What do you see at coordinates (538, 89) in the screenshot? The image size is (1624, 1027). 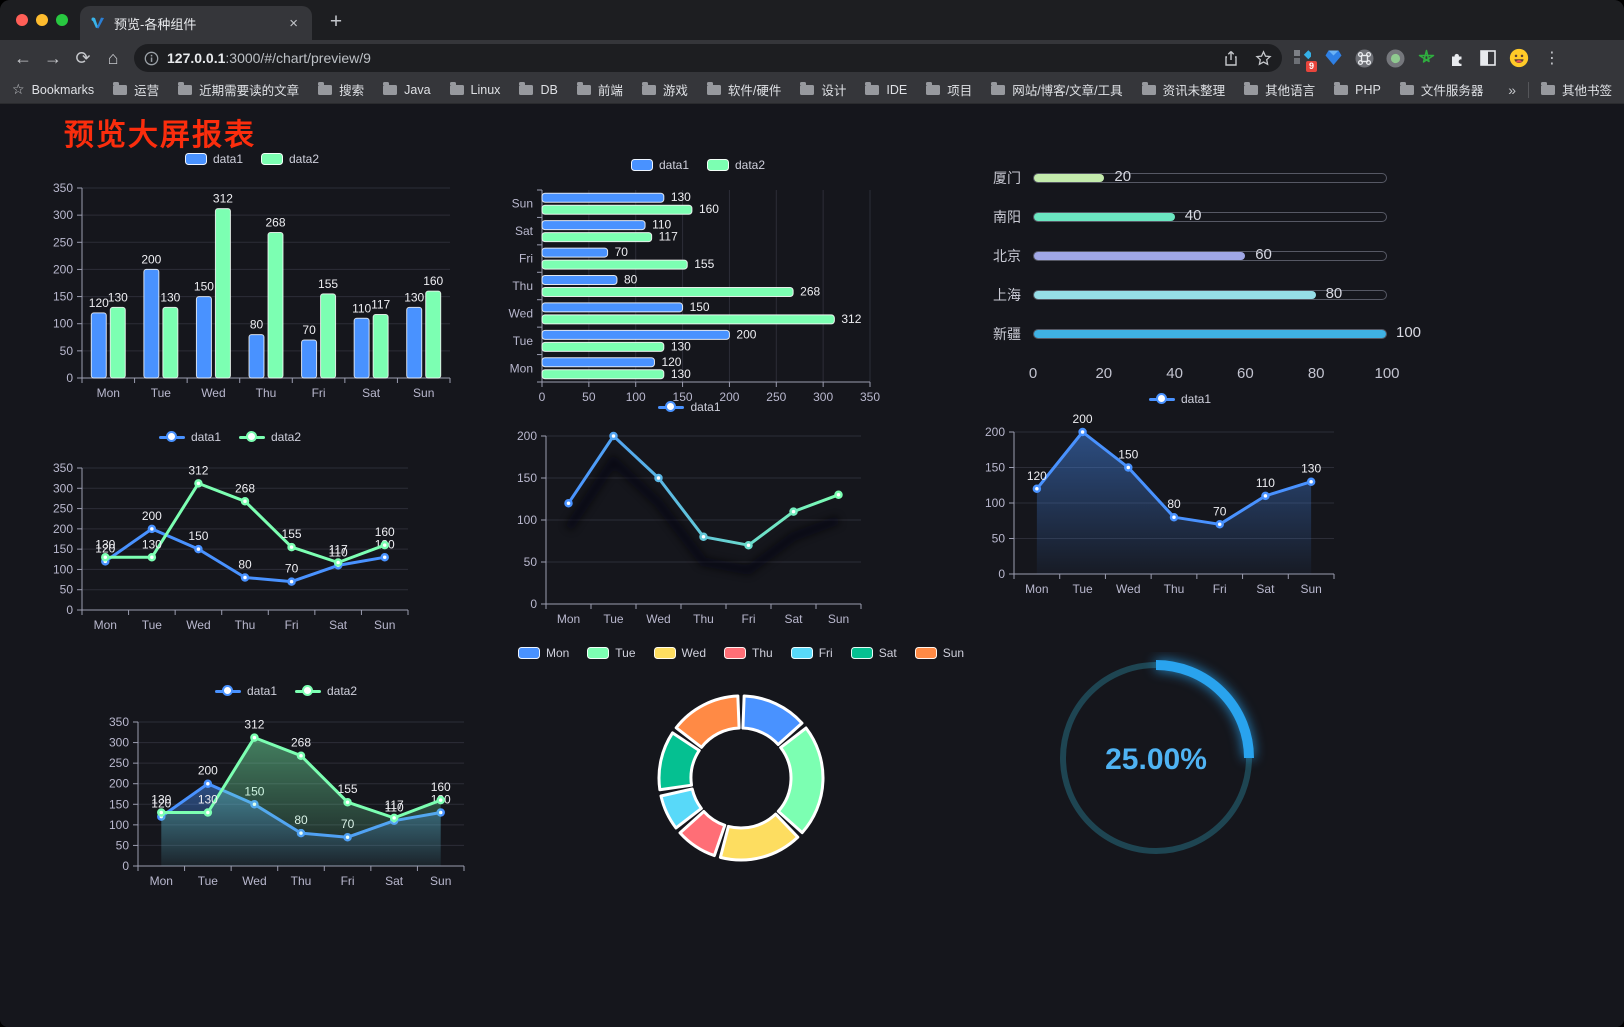 I see `bookmark-folder: DB` at bounding box center [538, 89].